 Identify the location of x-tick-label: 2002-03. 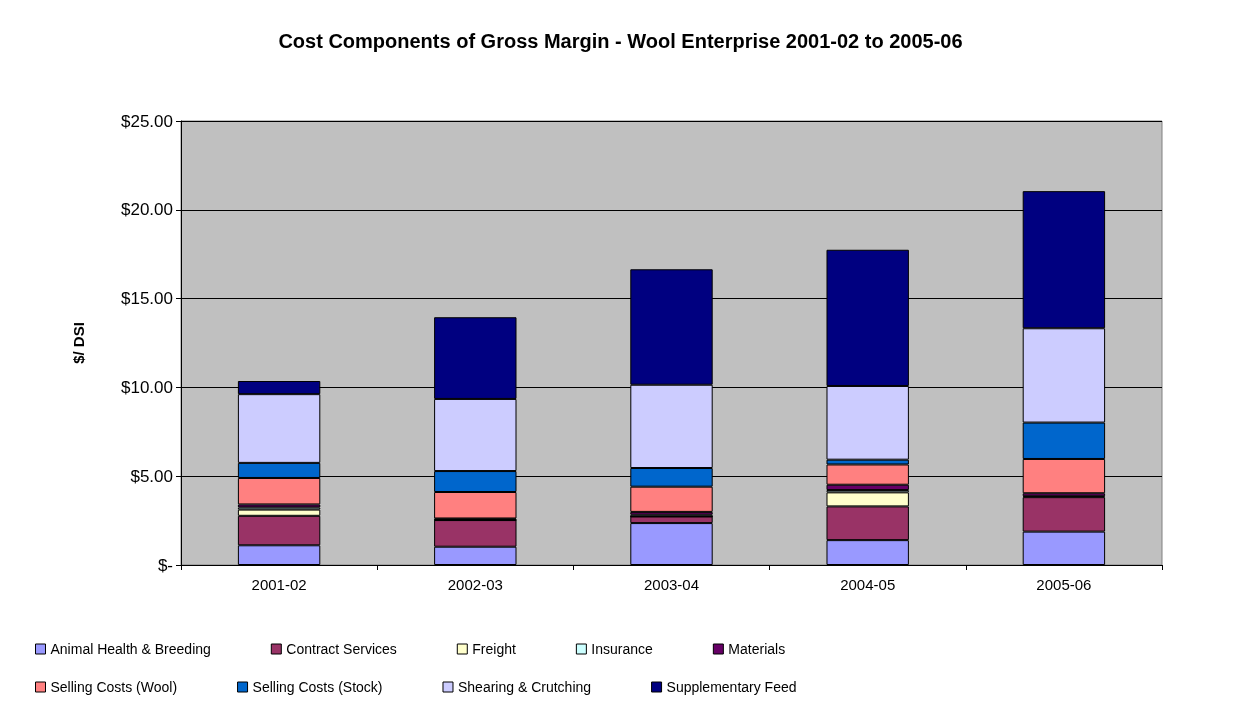
(475, 584).